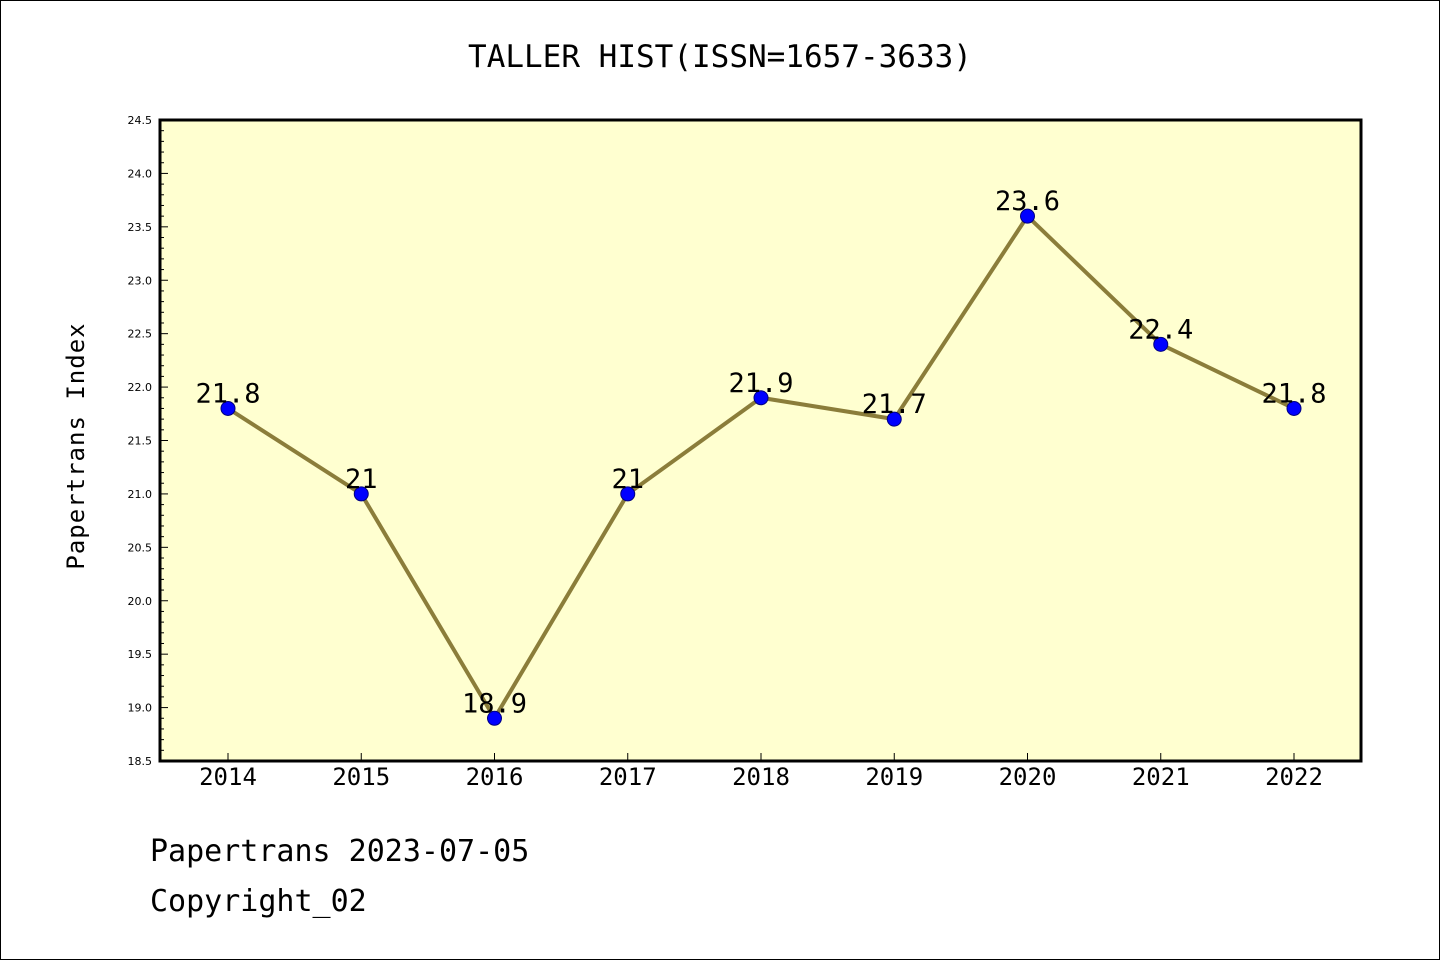 The width and height of the screenshot is (1440, 960). Describe the element at coordinates (140, 601) in the screenshot. I see `y-tick-label: 20.0` at that location.